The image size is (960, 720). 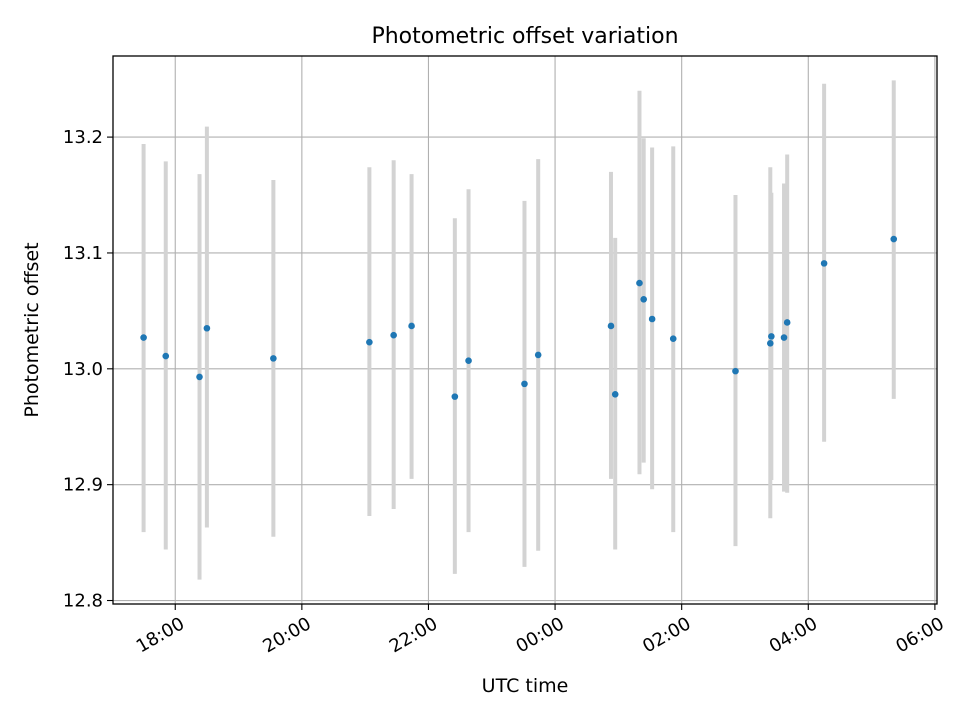 What do you see at coordinates (83, 253) in the screenshot?
I see `y-tick-label: 13.1` at bounding box center [83, 253].